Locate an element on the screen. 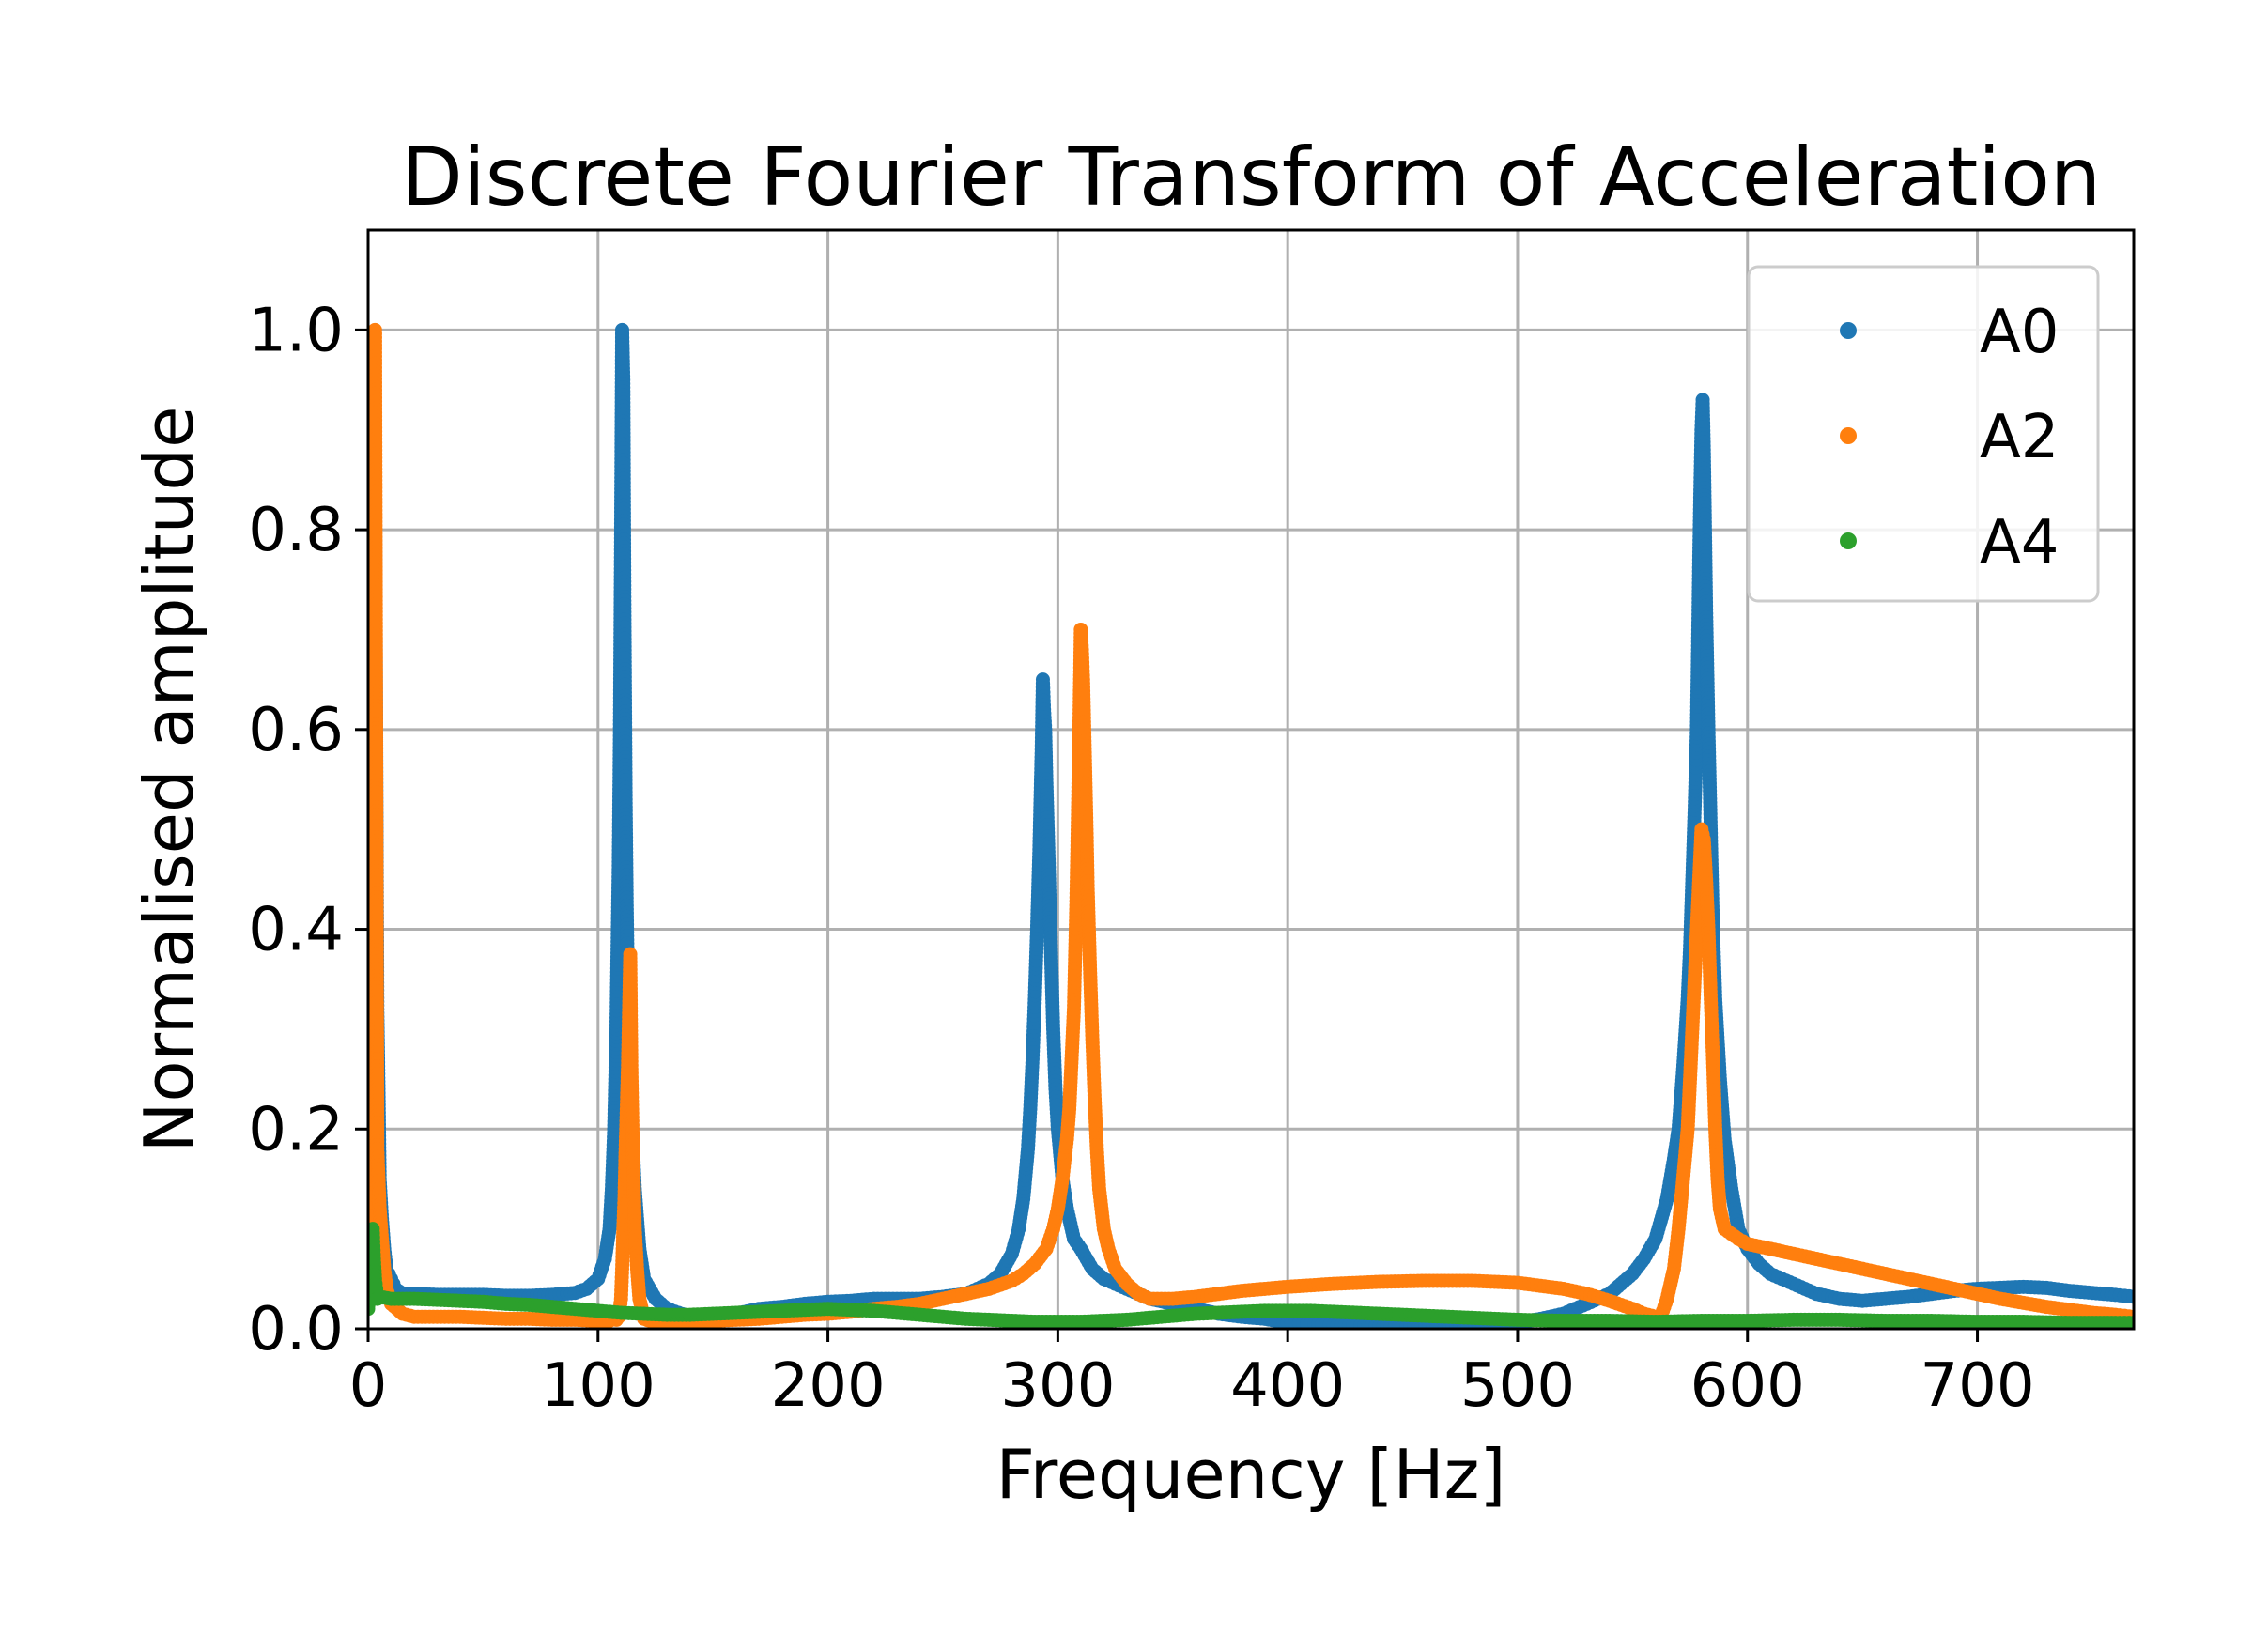 The image size is (2268, 1634). data-point-a0 is located at coordinates (2130, 1296).